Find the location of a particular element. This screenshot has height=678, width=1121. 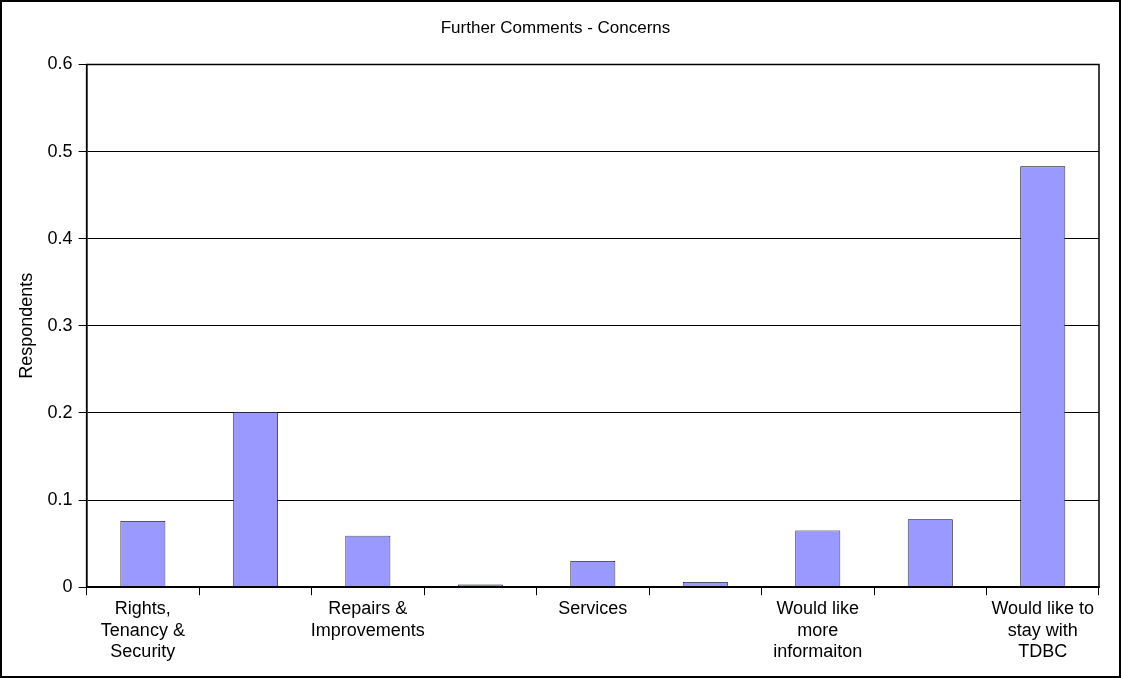

y-tick-label: 0.1 is located at coordinates (60, 499).